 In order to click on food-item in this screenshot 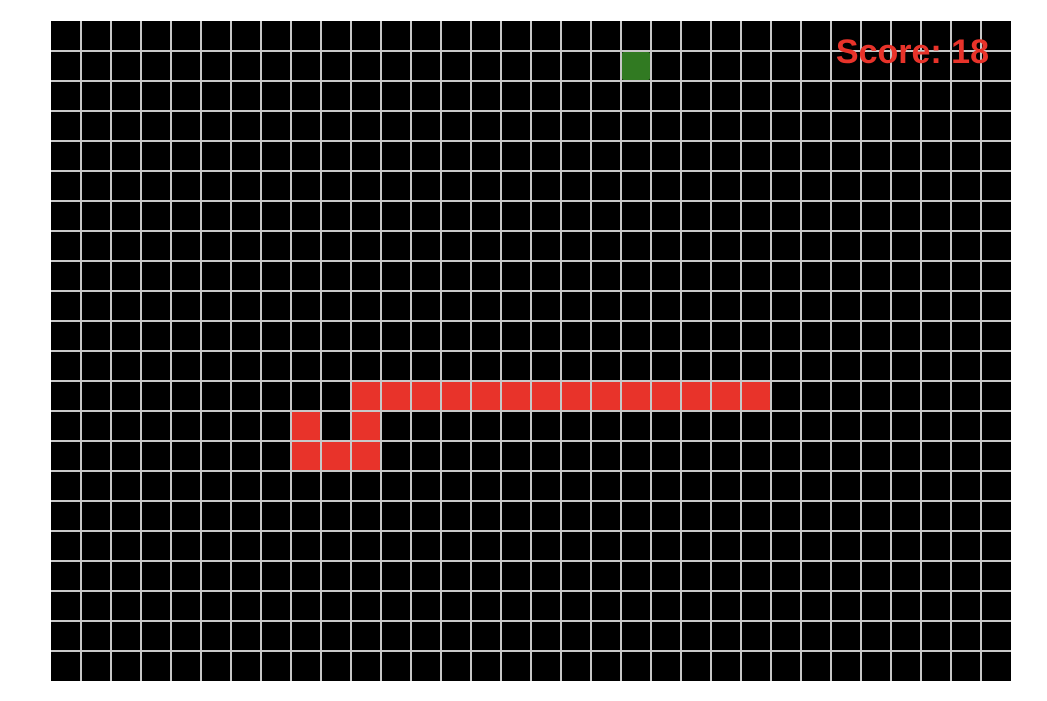, I will do `click(636, 66)`.